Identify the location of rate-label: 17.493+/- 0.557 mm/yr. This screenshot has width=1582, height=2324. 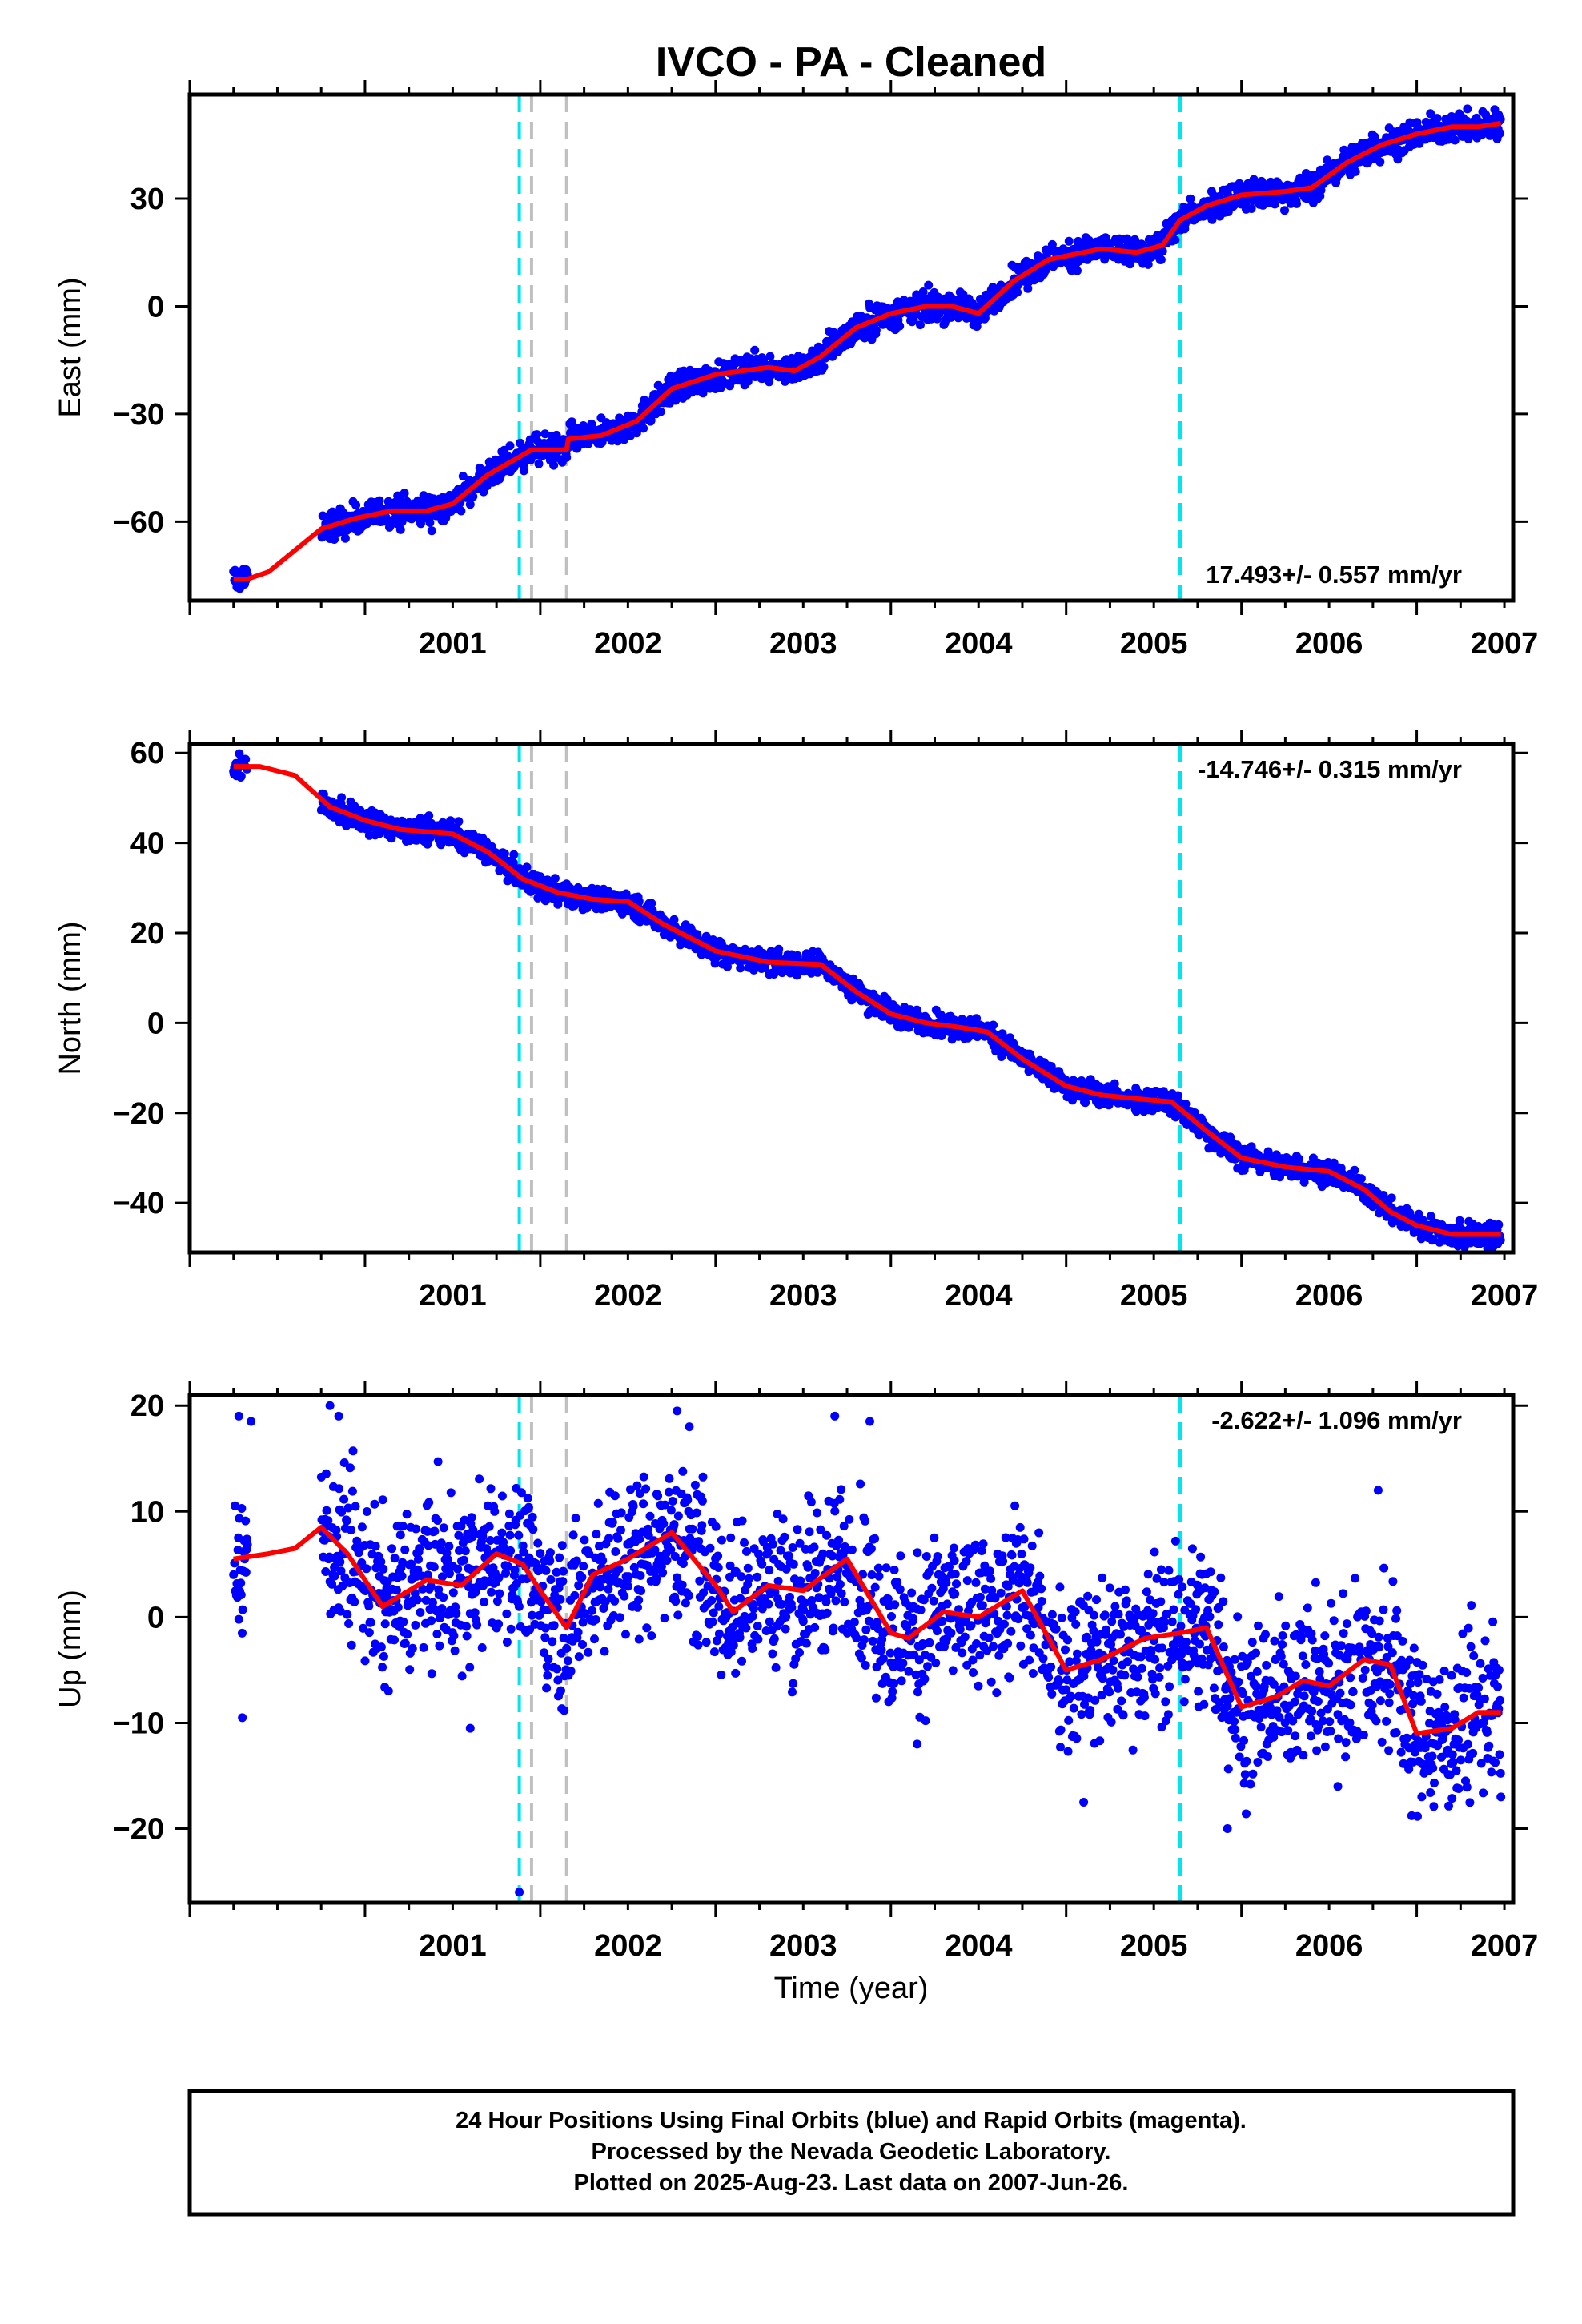
(1334, 575).